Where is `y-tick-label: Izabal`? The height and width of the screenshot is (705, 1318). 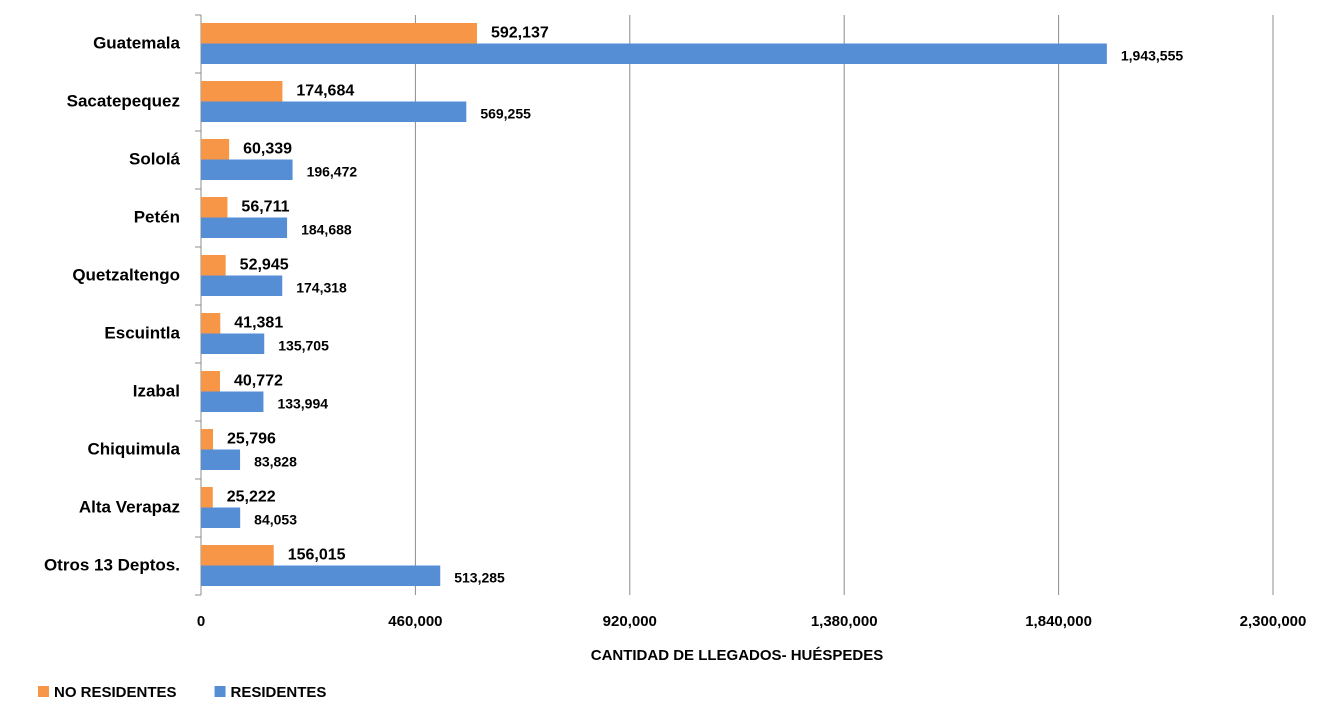 y-tick-label: Izabal is located at coordinates (156, 390).